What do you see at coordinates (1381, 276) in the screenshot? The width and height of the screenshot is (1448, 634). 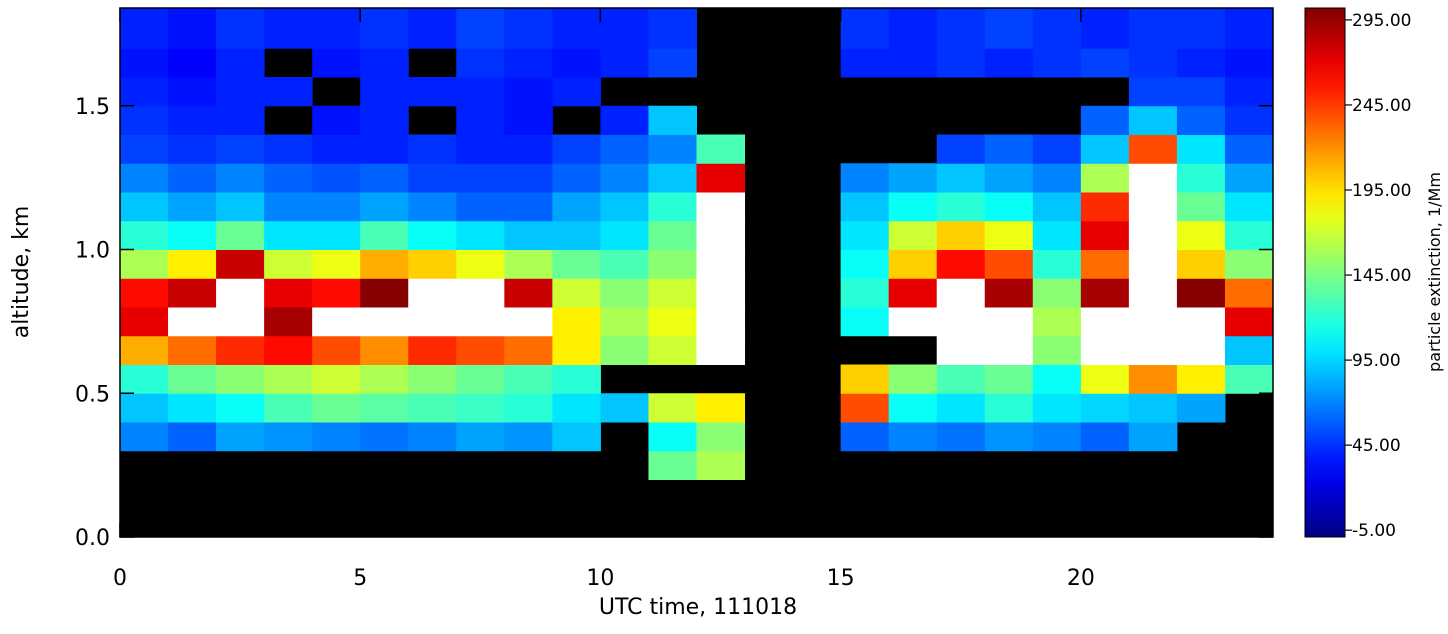 I see `colorbar-tick-label: 145.00` at bounding box center [1381, 276].